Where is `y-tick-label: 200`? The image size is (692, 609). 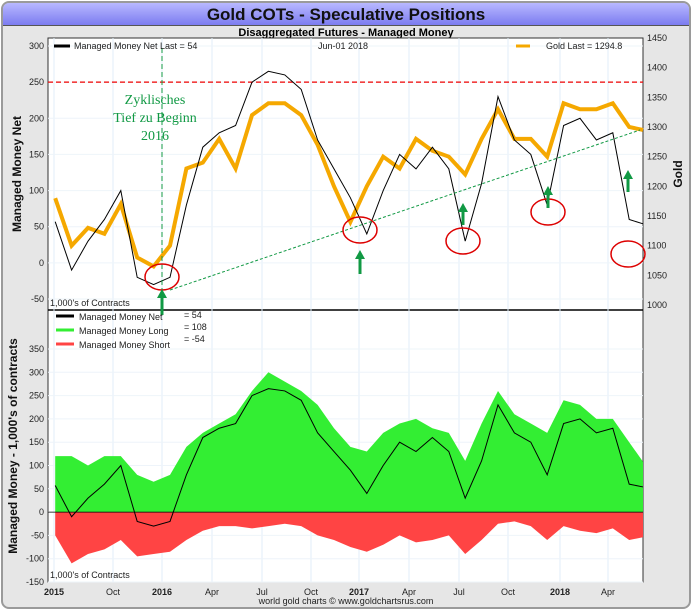
y-tick-label: 200 is located at coordinates (36, 118).